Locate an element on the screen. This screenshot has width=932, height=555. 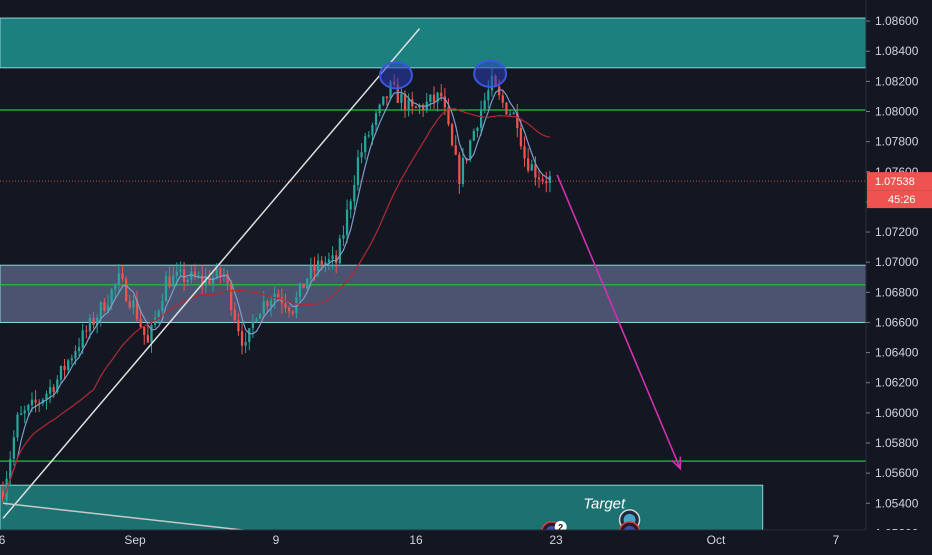
time-tick-label: Oct is located at coordinates (716, 540).